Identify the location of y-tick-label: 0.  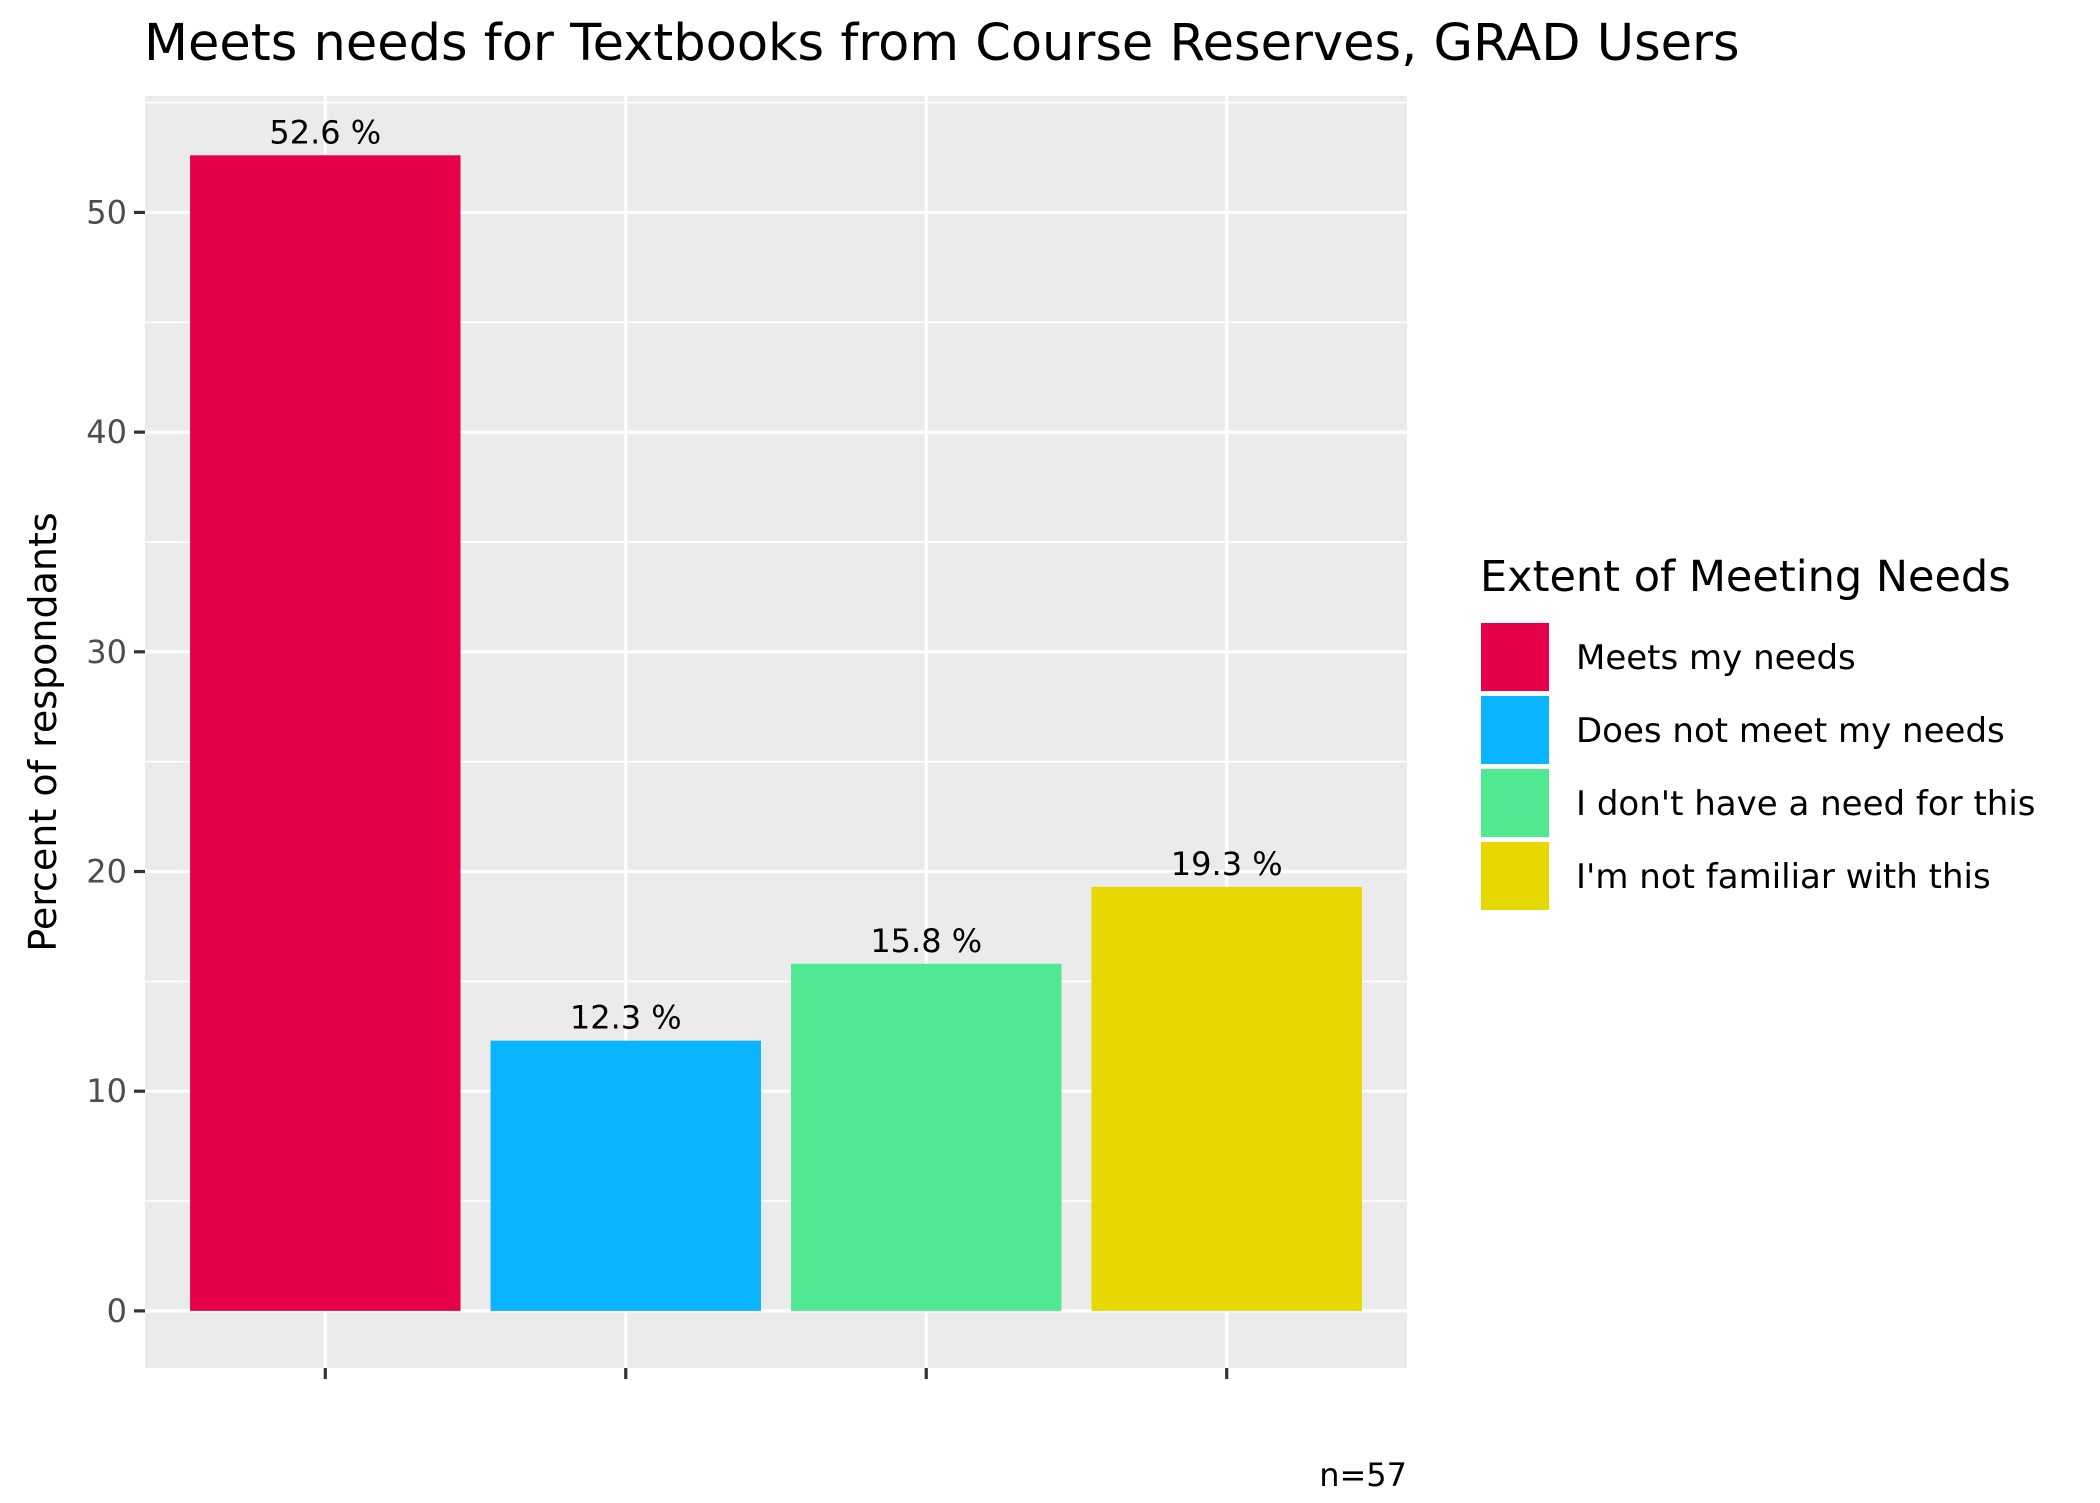
(117, 1311).